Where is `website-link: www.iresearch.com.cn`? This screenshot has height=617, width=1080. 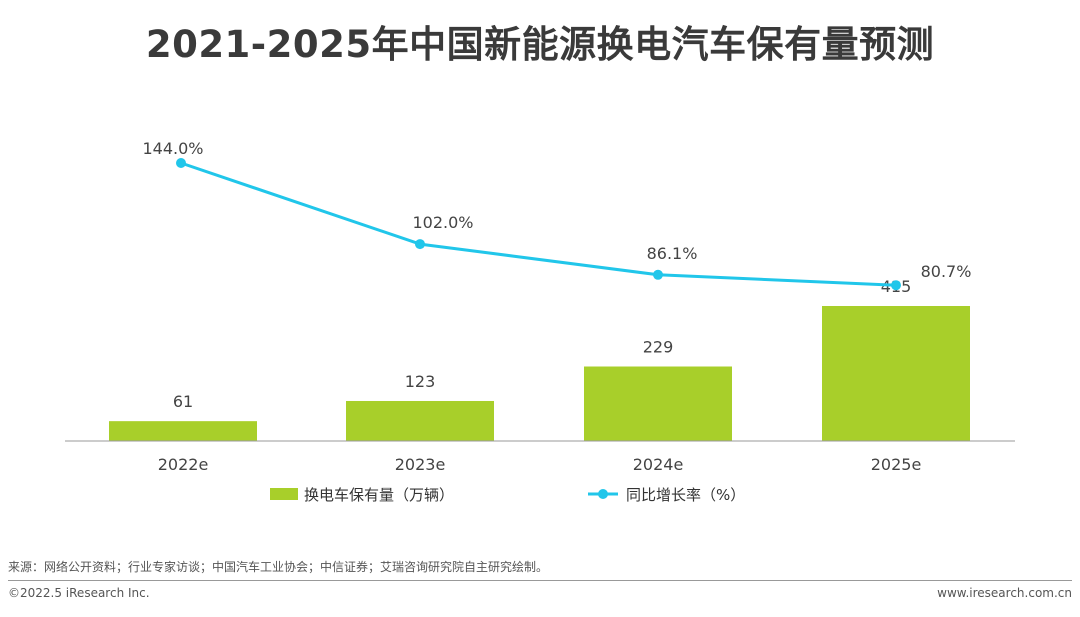 website-link: www.iresearch.com.cn is located at coordinates (1004, 593).